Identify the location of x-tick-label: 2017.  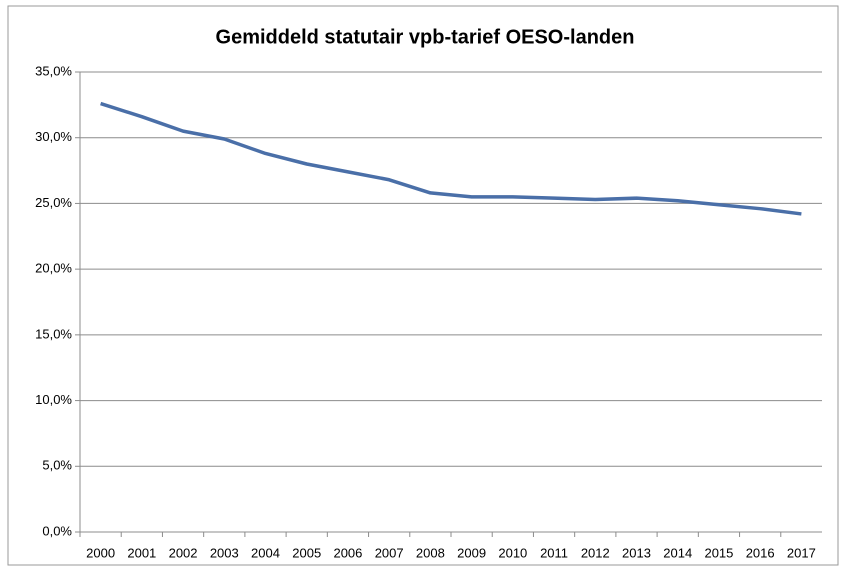
(801, 552).